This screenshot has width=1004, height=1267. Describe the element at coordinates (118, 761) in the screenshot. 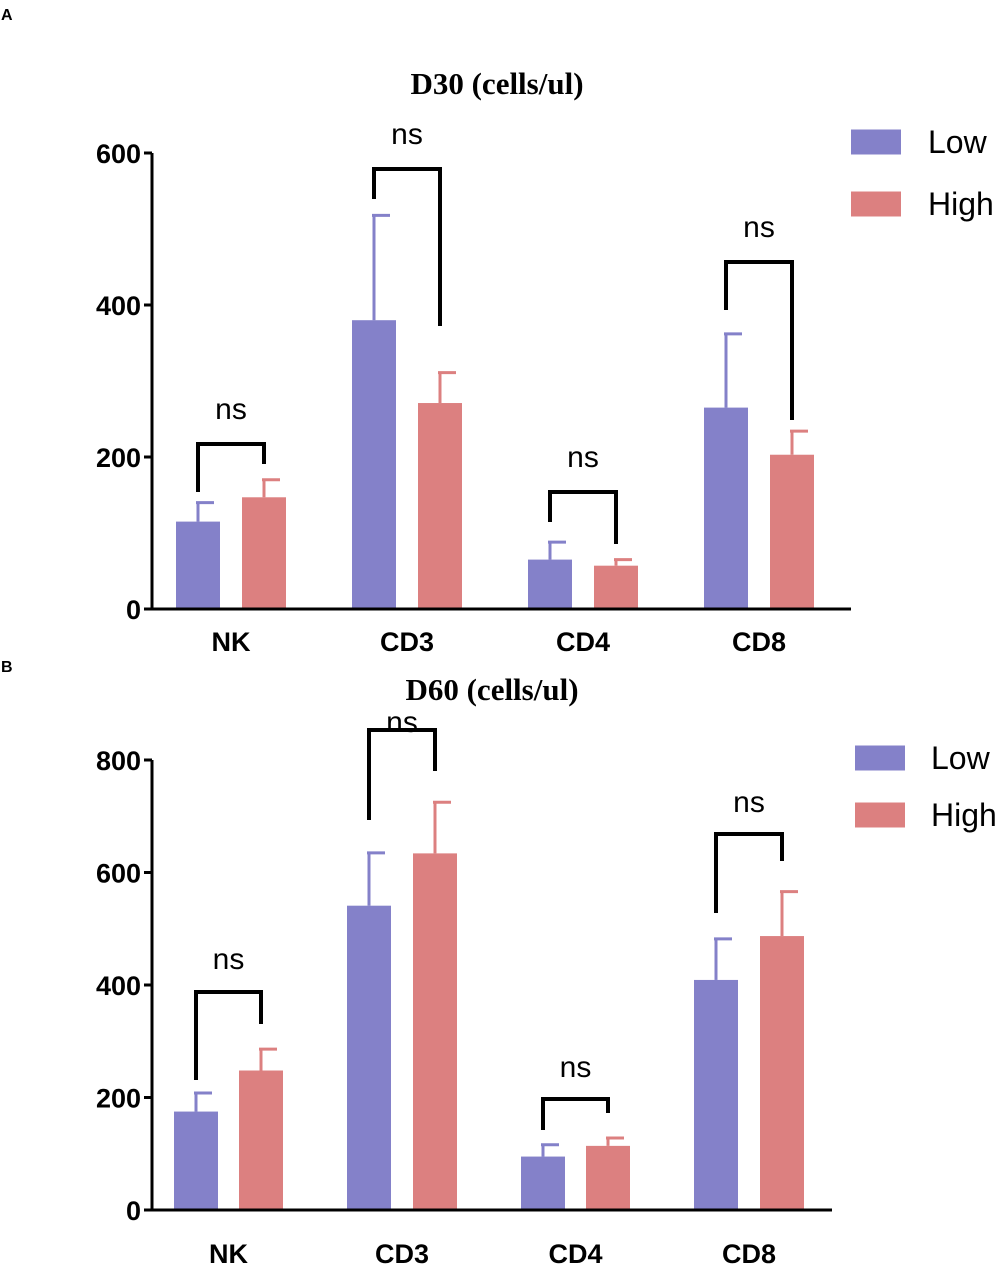

I see `y-tick-label: 800` at that location.